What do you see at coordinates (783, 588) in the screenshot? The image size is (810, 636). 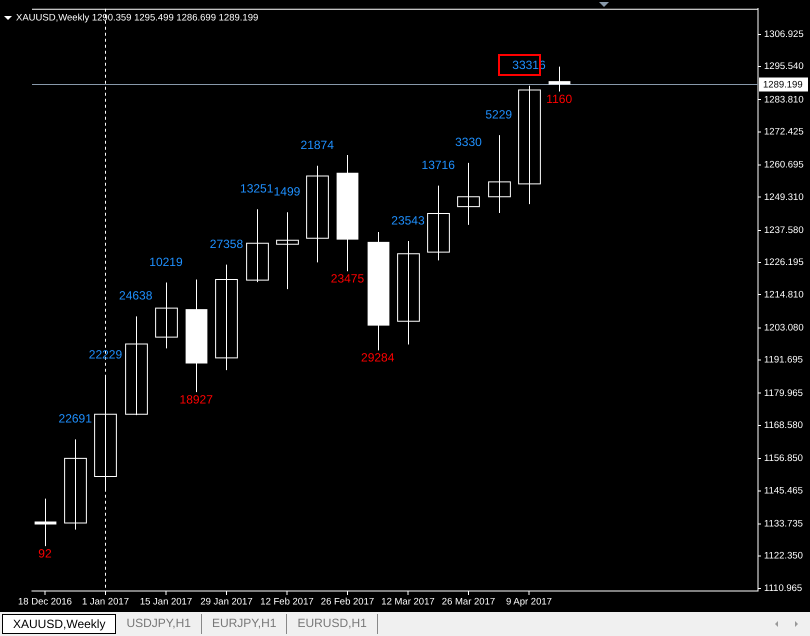 I see `y-tick-label: 1110.965` at bounding box center [783, 588].